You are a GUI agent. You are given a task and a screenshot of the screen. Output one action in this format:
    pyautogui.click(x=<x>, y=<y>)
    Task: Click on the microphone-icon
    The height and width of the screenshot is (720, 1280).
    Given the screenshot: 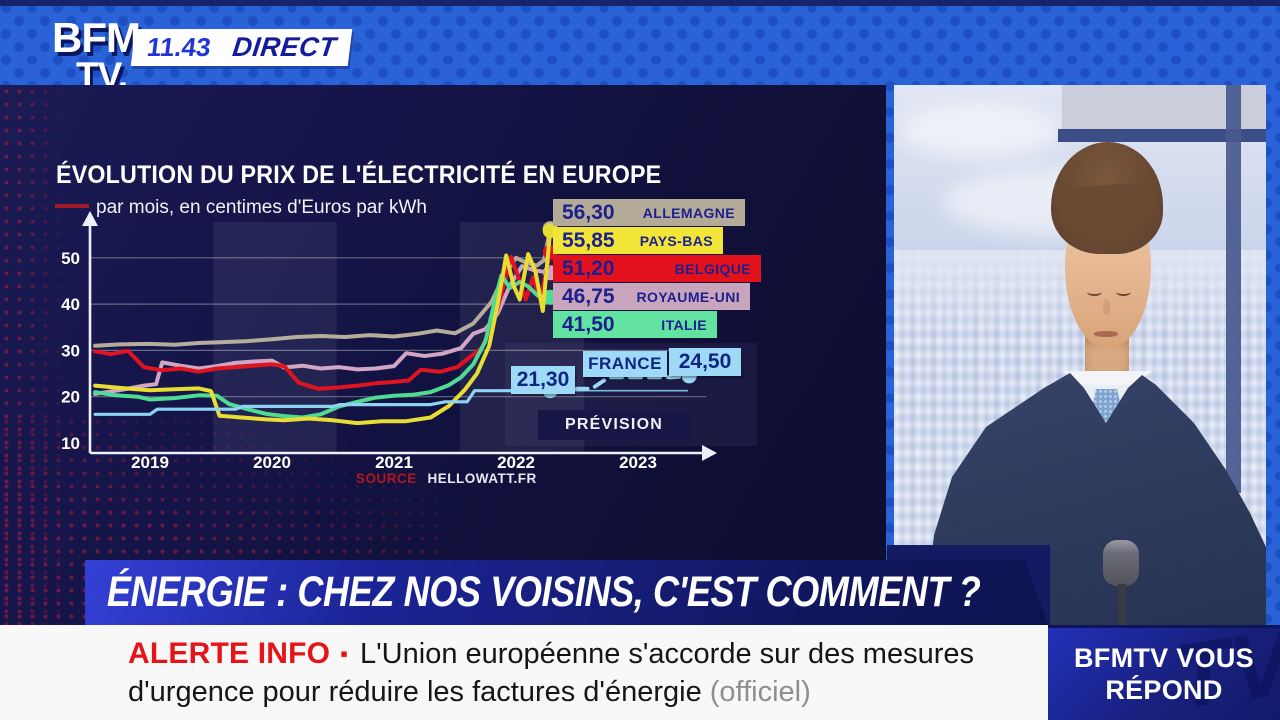 What is the action you would take?
    pyautogui.click(x=1121, y=563)
    